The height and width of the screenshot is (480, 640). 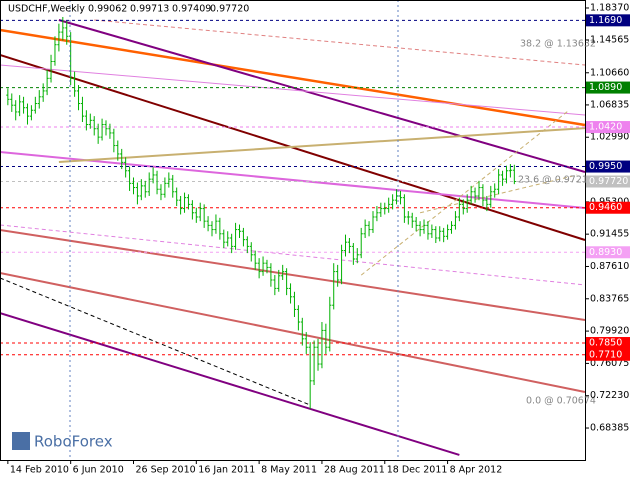 I want to click on ohlc-open: 0.99062, so click(x=107, y=9).